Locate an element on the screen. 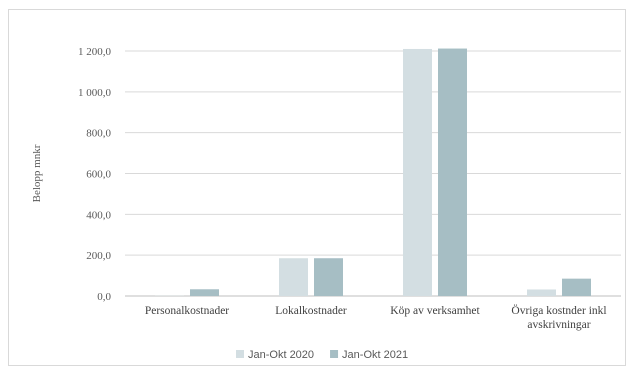  y-tick-label: 200,0 is located at coordinates (98, 256).